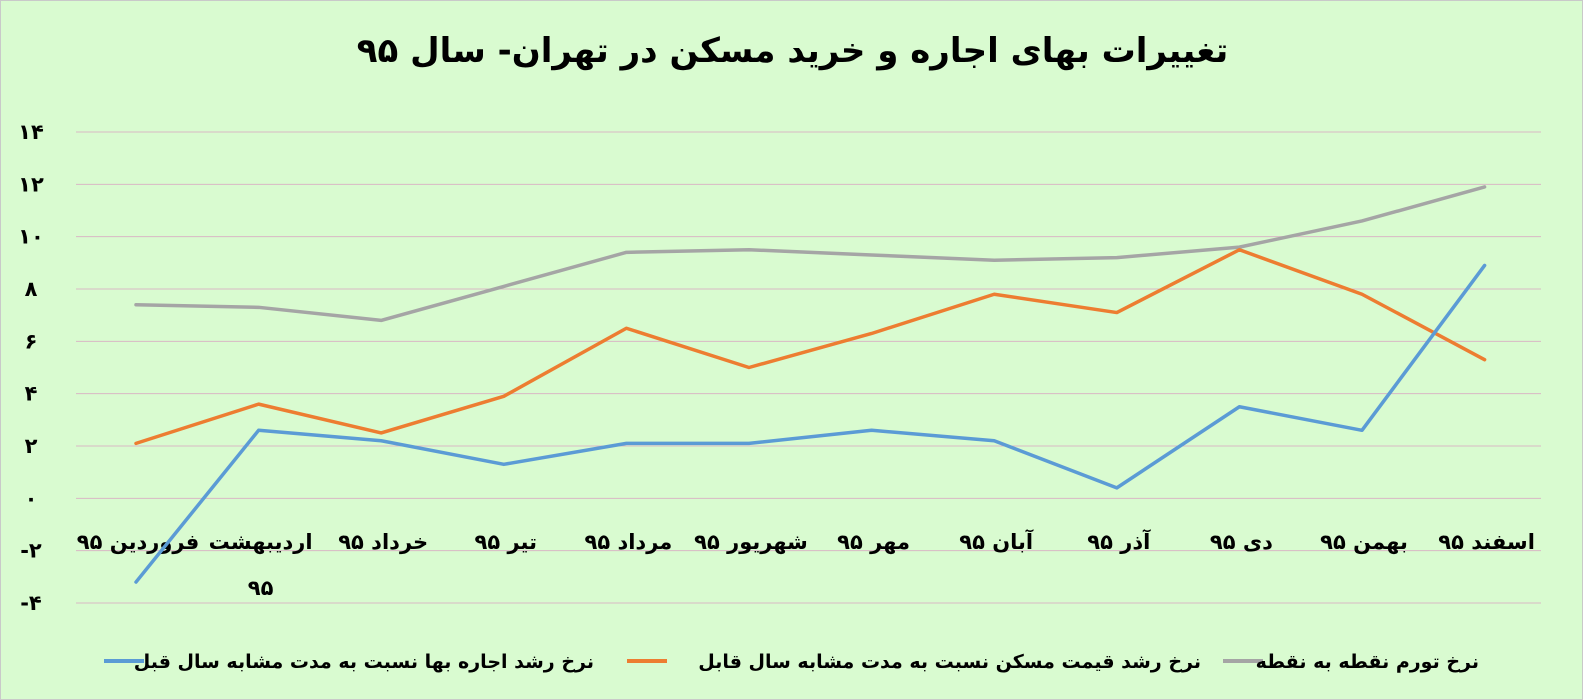 The image size is (1583, 700). I want to click on y-tick-label: ۴, so click(31, 394).